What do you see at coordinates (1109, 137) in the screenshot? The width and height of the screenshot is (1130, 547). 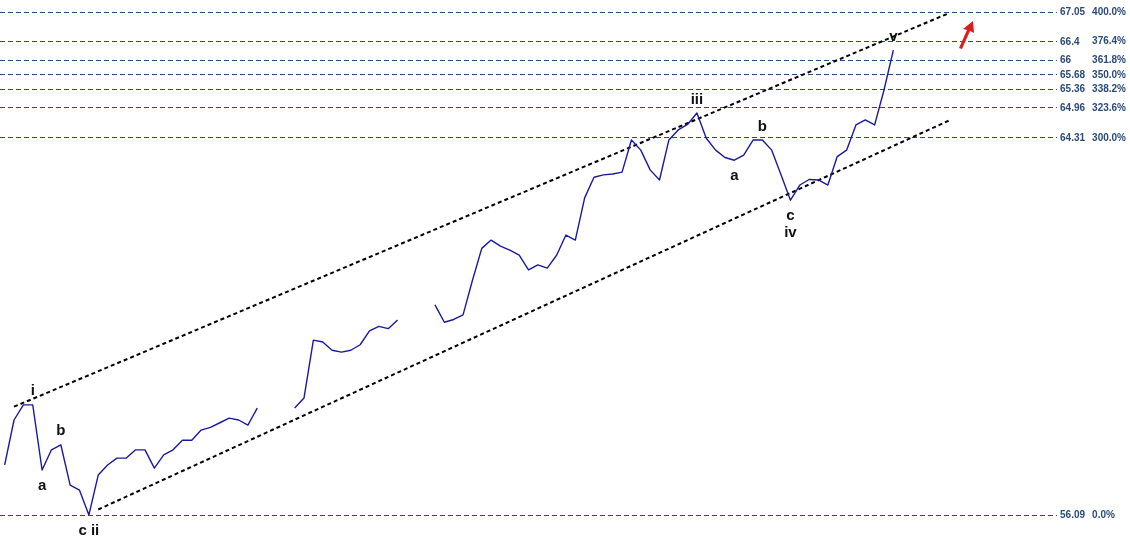 I see `y2-tick-label: 300.0%` at bounding box center [1109, 137].